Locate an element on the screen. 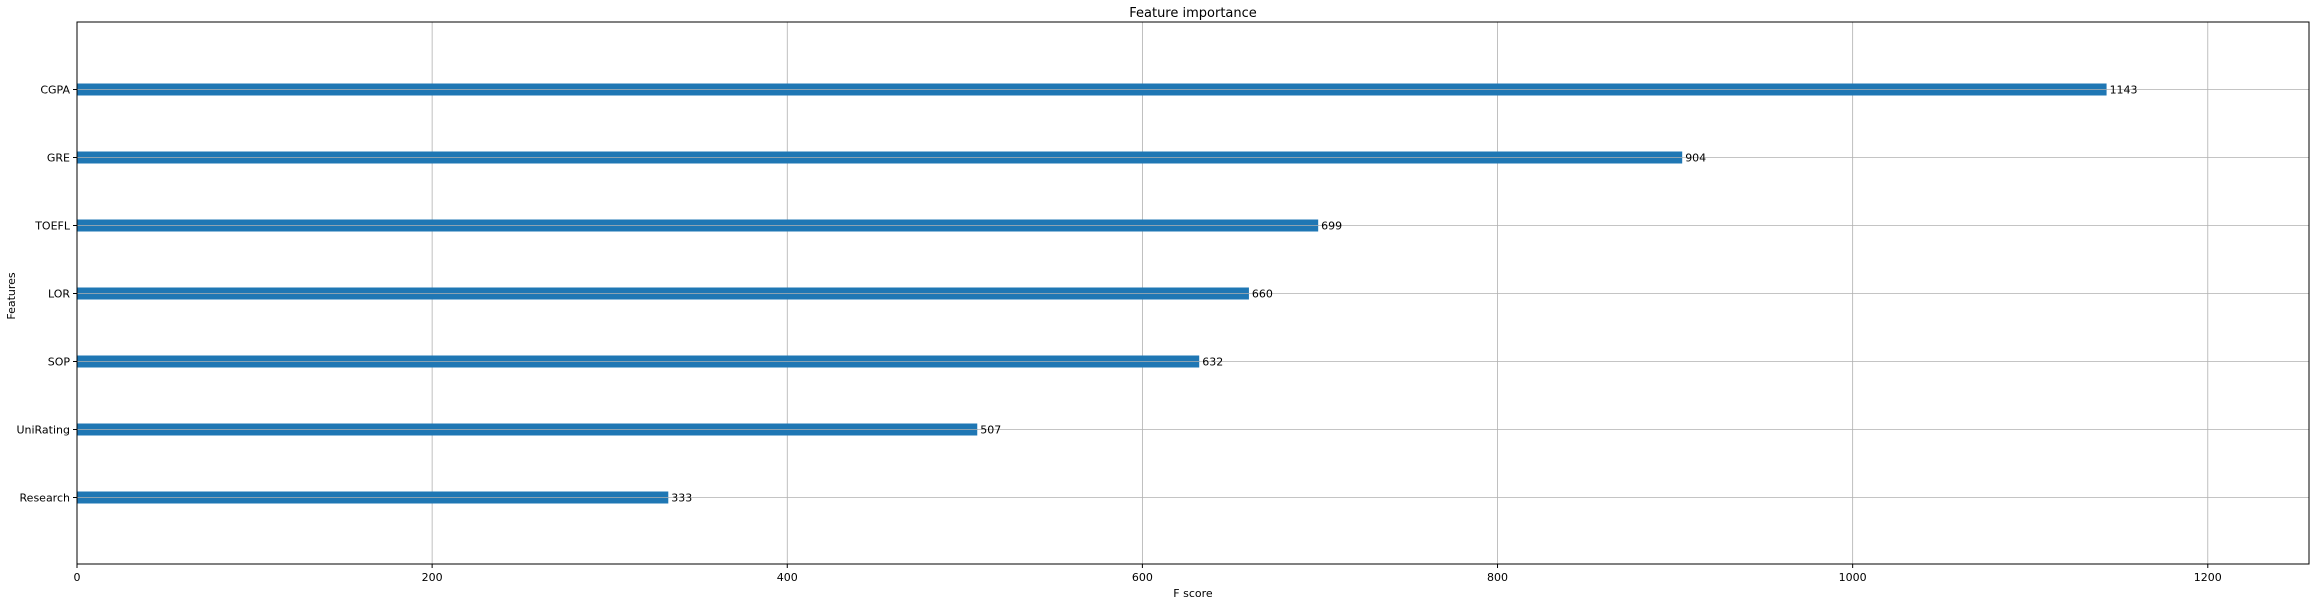 The image size is (2320, 604). data-label-sop: 632 is located at coordinates (1212, 362).